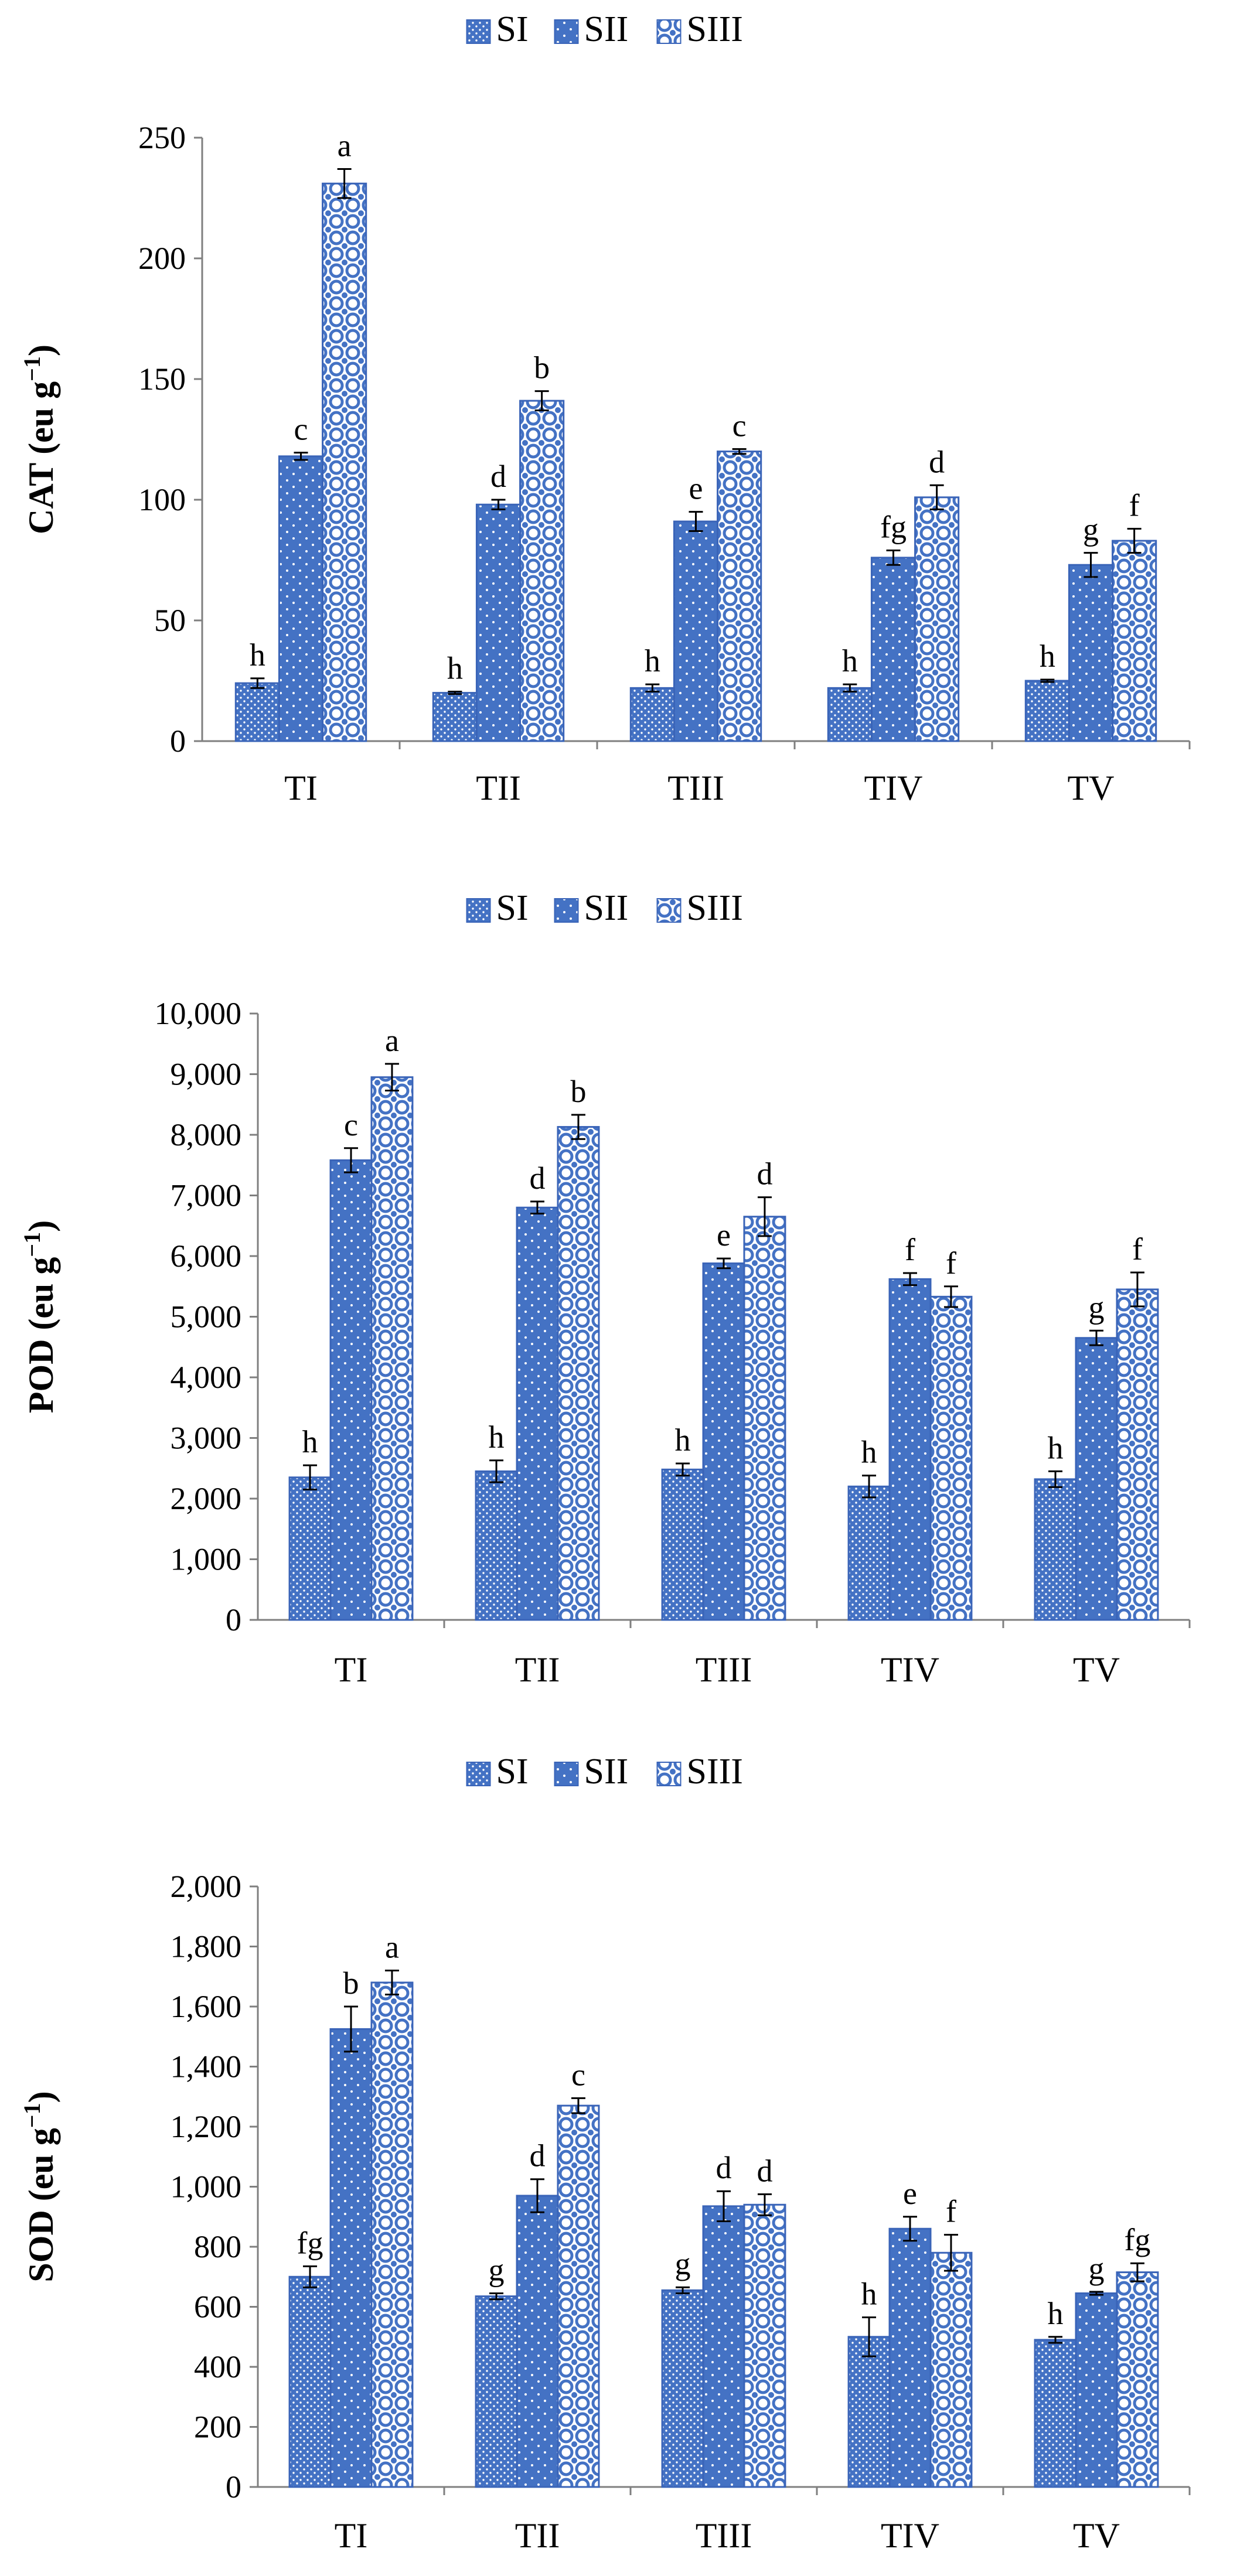 The height and width of the screenshot is (2576, 1247). What do you see at coordinates (207, 1947) in the screenshot?
I see `y-tick-label: 1,800` at bounding box center [207, 1947].